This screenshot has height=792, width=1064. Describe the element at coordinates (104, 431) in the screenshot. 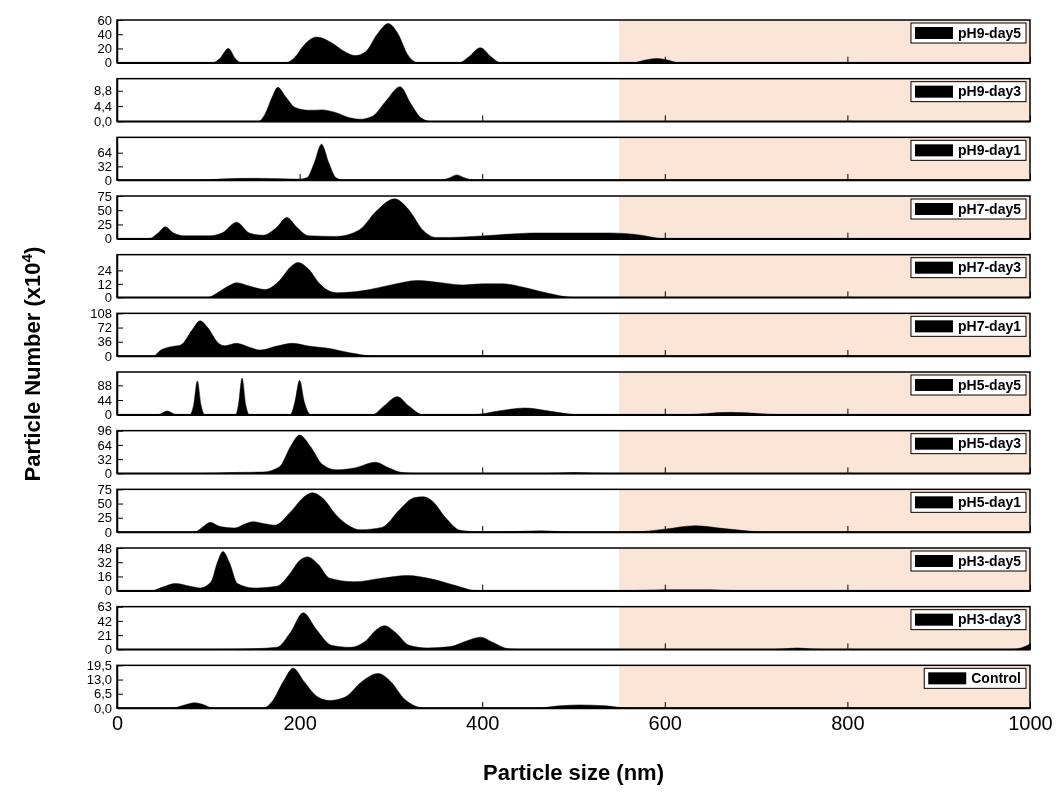

I see `y-tick-label: 96` at that location.